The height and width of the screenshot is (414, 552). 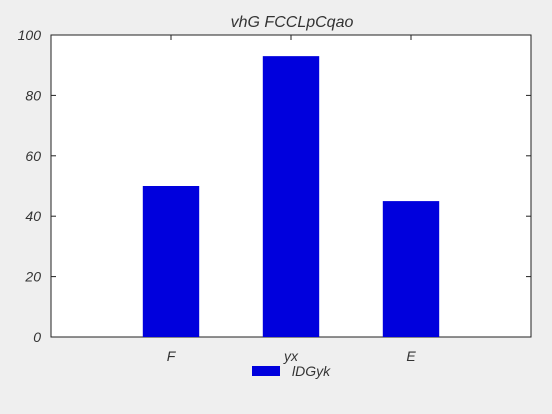 I want to click on bar-F, so click(x=171, y=261).